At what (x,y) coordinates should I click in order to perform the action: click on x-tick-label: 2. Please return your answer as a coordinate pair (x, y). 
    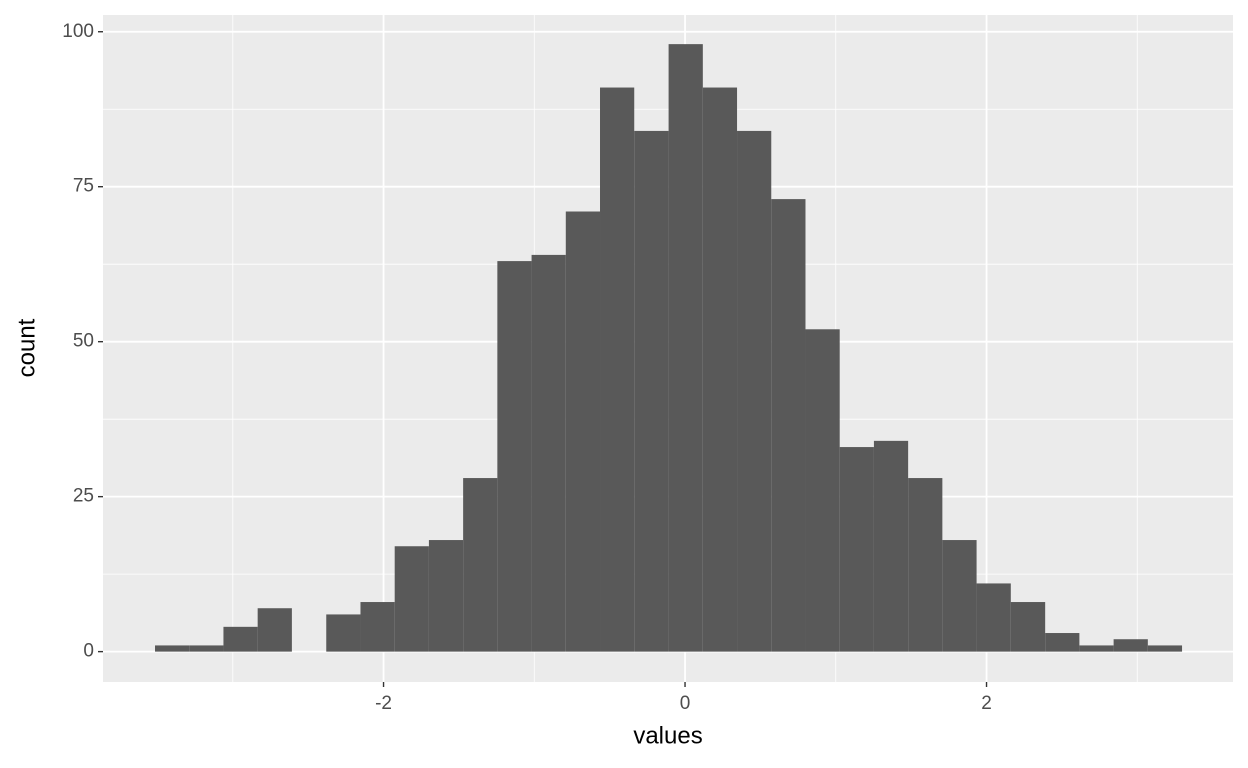
    Looking at the image, I should click on (986, 703).